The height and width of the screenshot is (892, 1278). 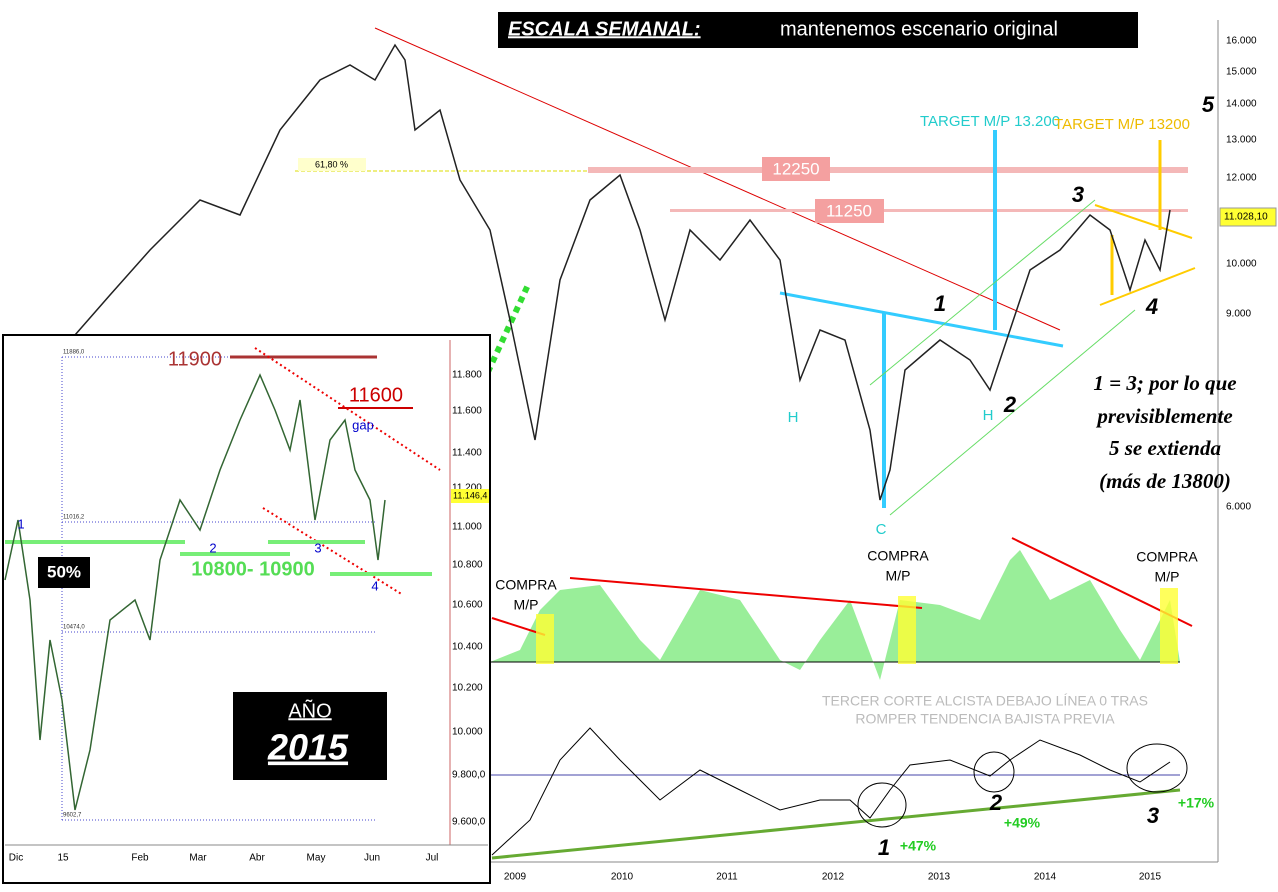 I want to click on text-line: previsiblemente, so click(x=1163, y=416).